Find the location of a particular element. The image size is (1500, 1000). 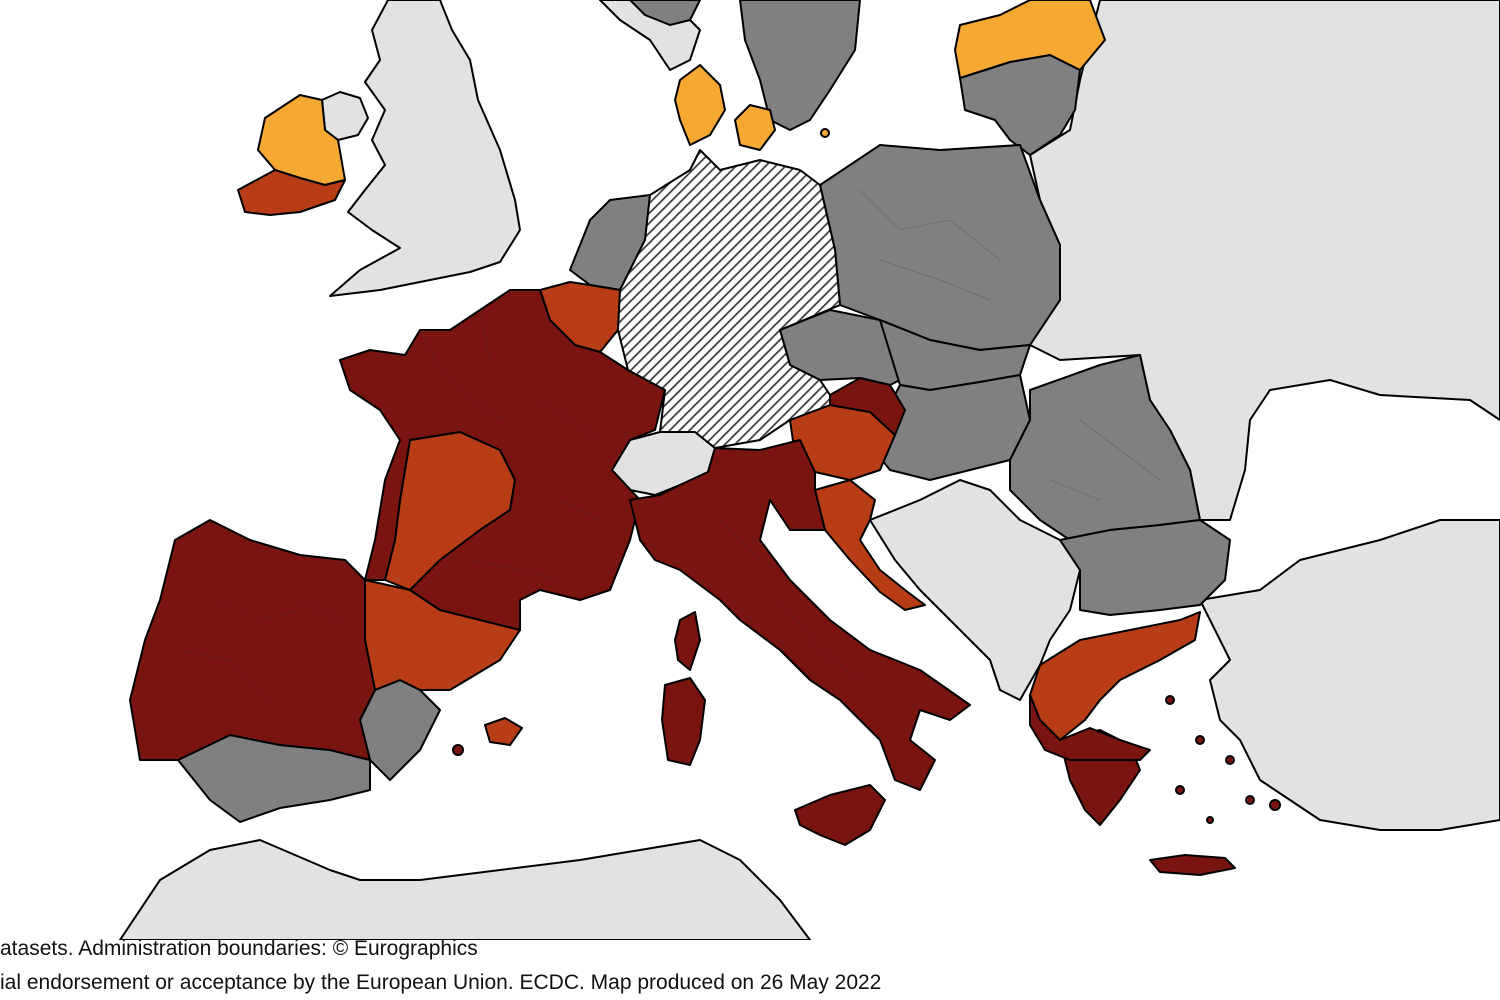

iberia is located at coordinates (252, 640).